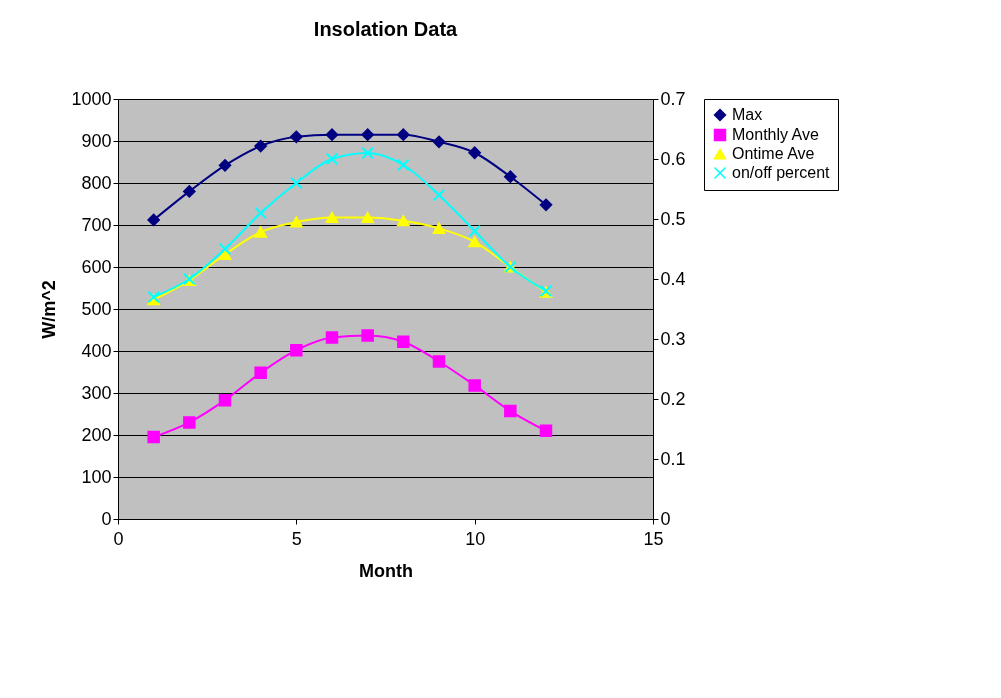  Describe the element at coordinates (96, 224) in the screenshot. I see `y-tick-label: 700` at that location.